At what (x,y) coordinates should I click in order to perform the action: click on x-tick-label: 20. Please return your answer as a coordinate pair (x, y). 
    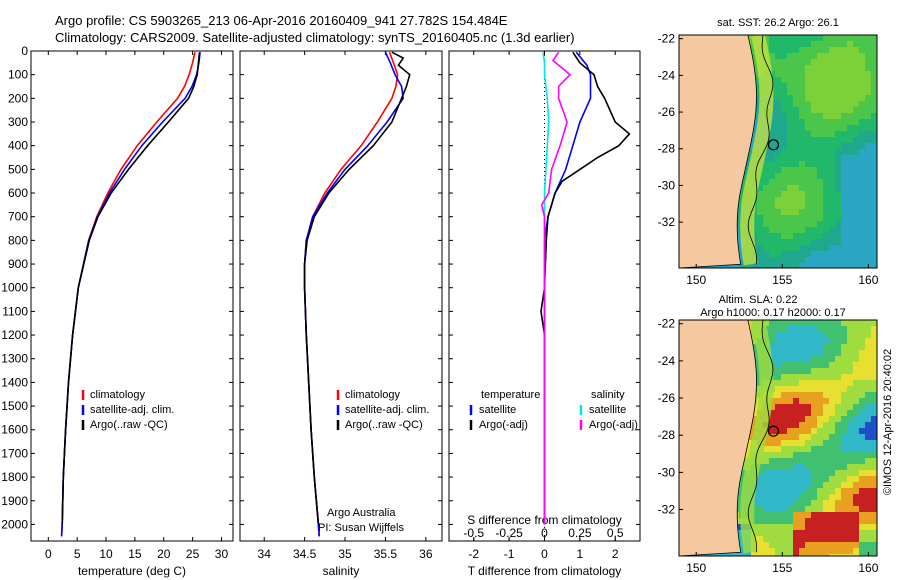
    Looking at the image, I should click on (164, 554).